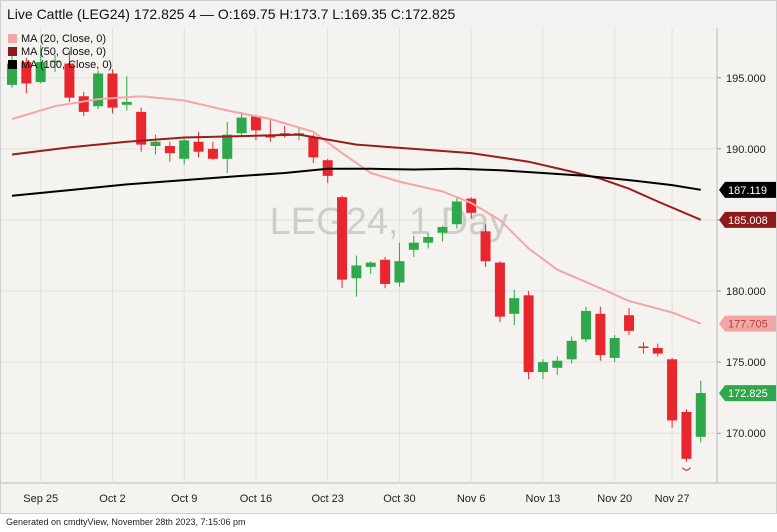  I want to click on x-tick-label: Nov 6, so click(471, 499).